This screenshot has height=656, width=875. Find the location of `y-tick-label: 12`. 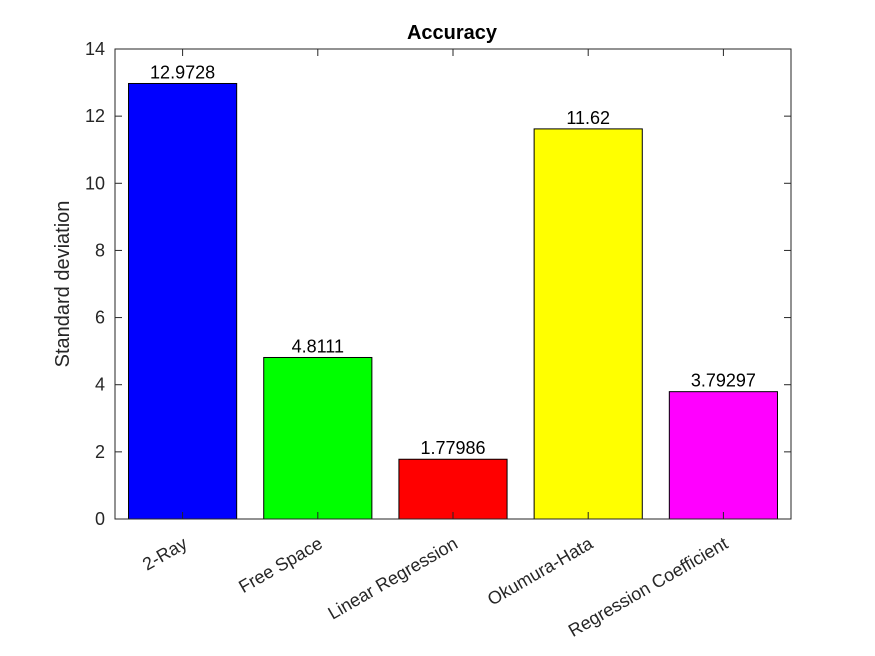

y-tick-label: 12 is located at coordinates (95, 116).